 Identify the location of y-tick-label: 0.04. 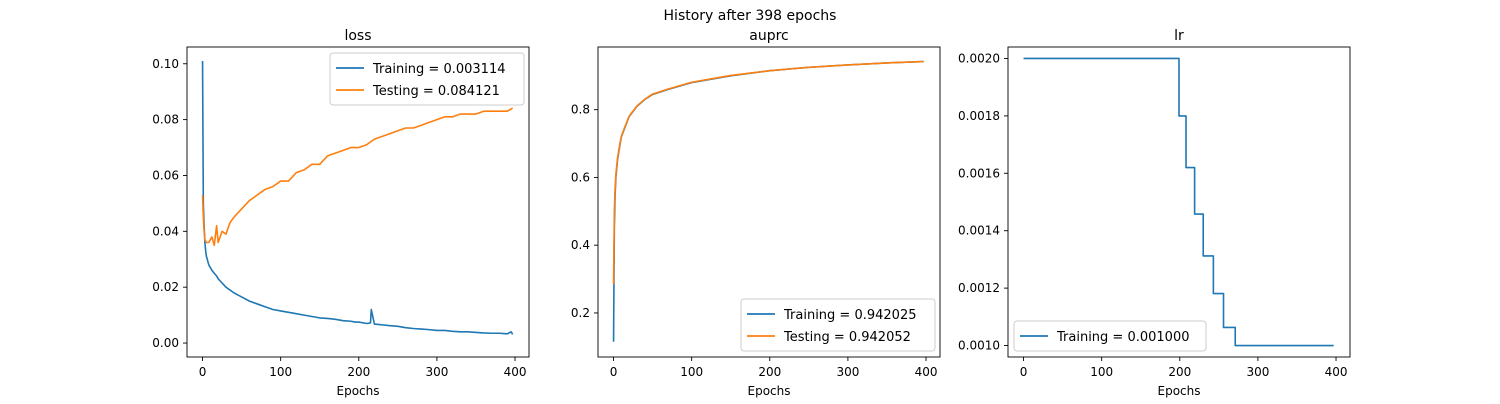
(165, 231).